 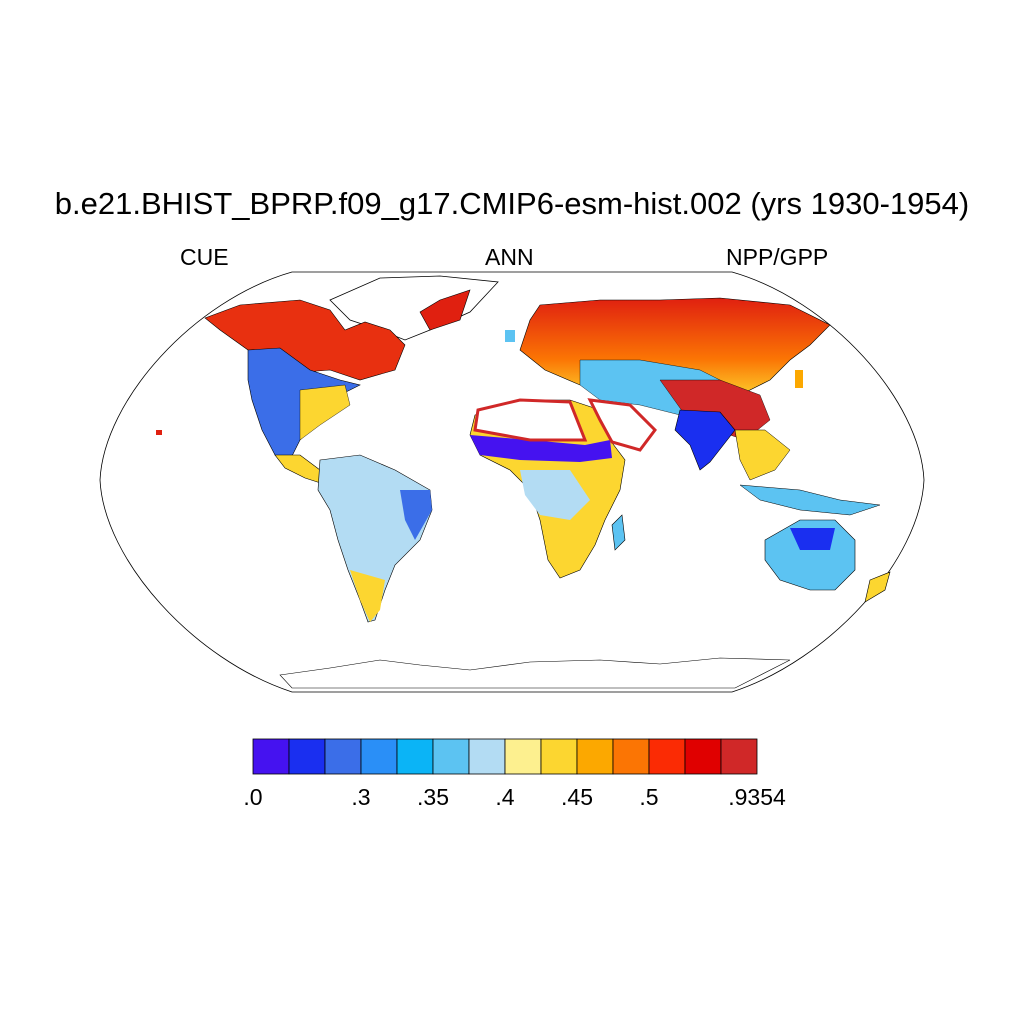 I want to click on southeast-asia, so click(x=762, y=455).